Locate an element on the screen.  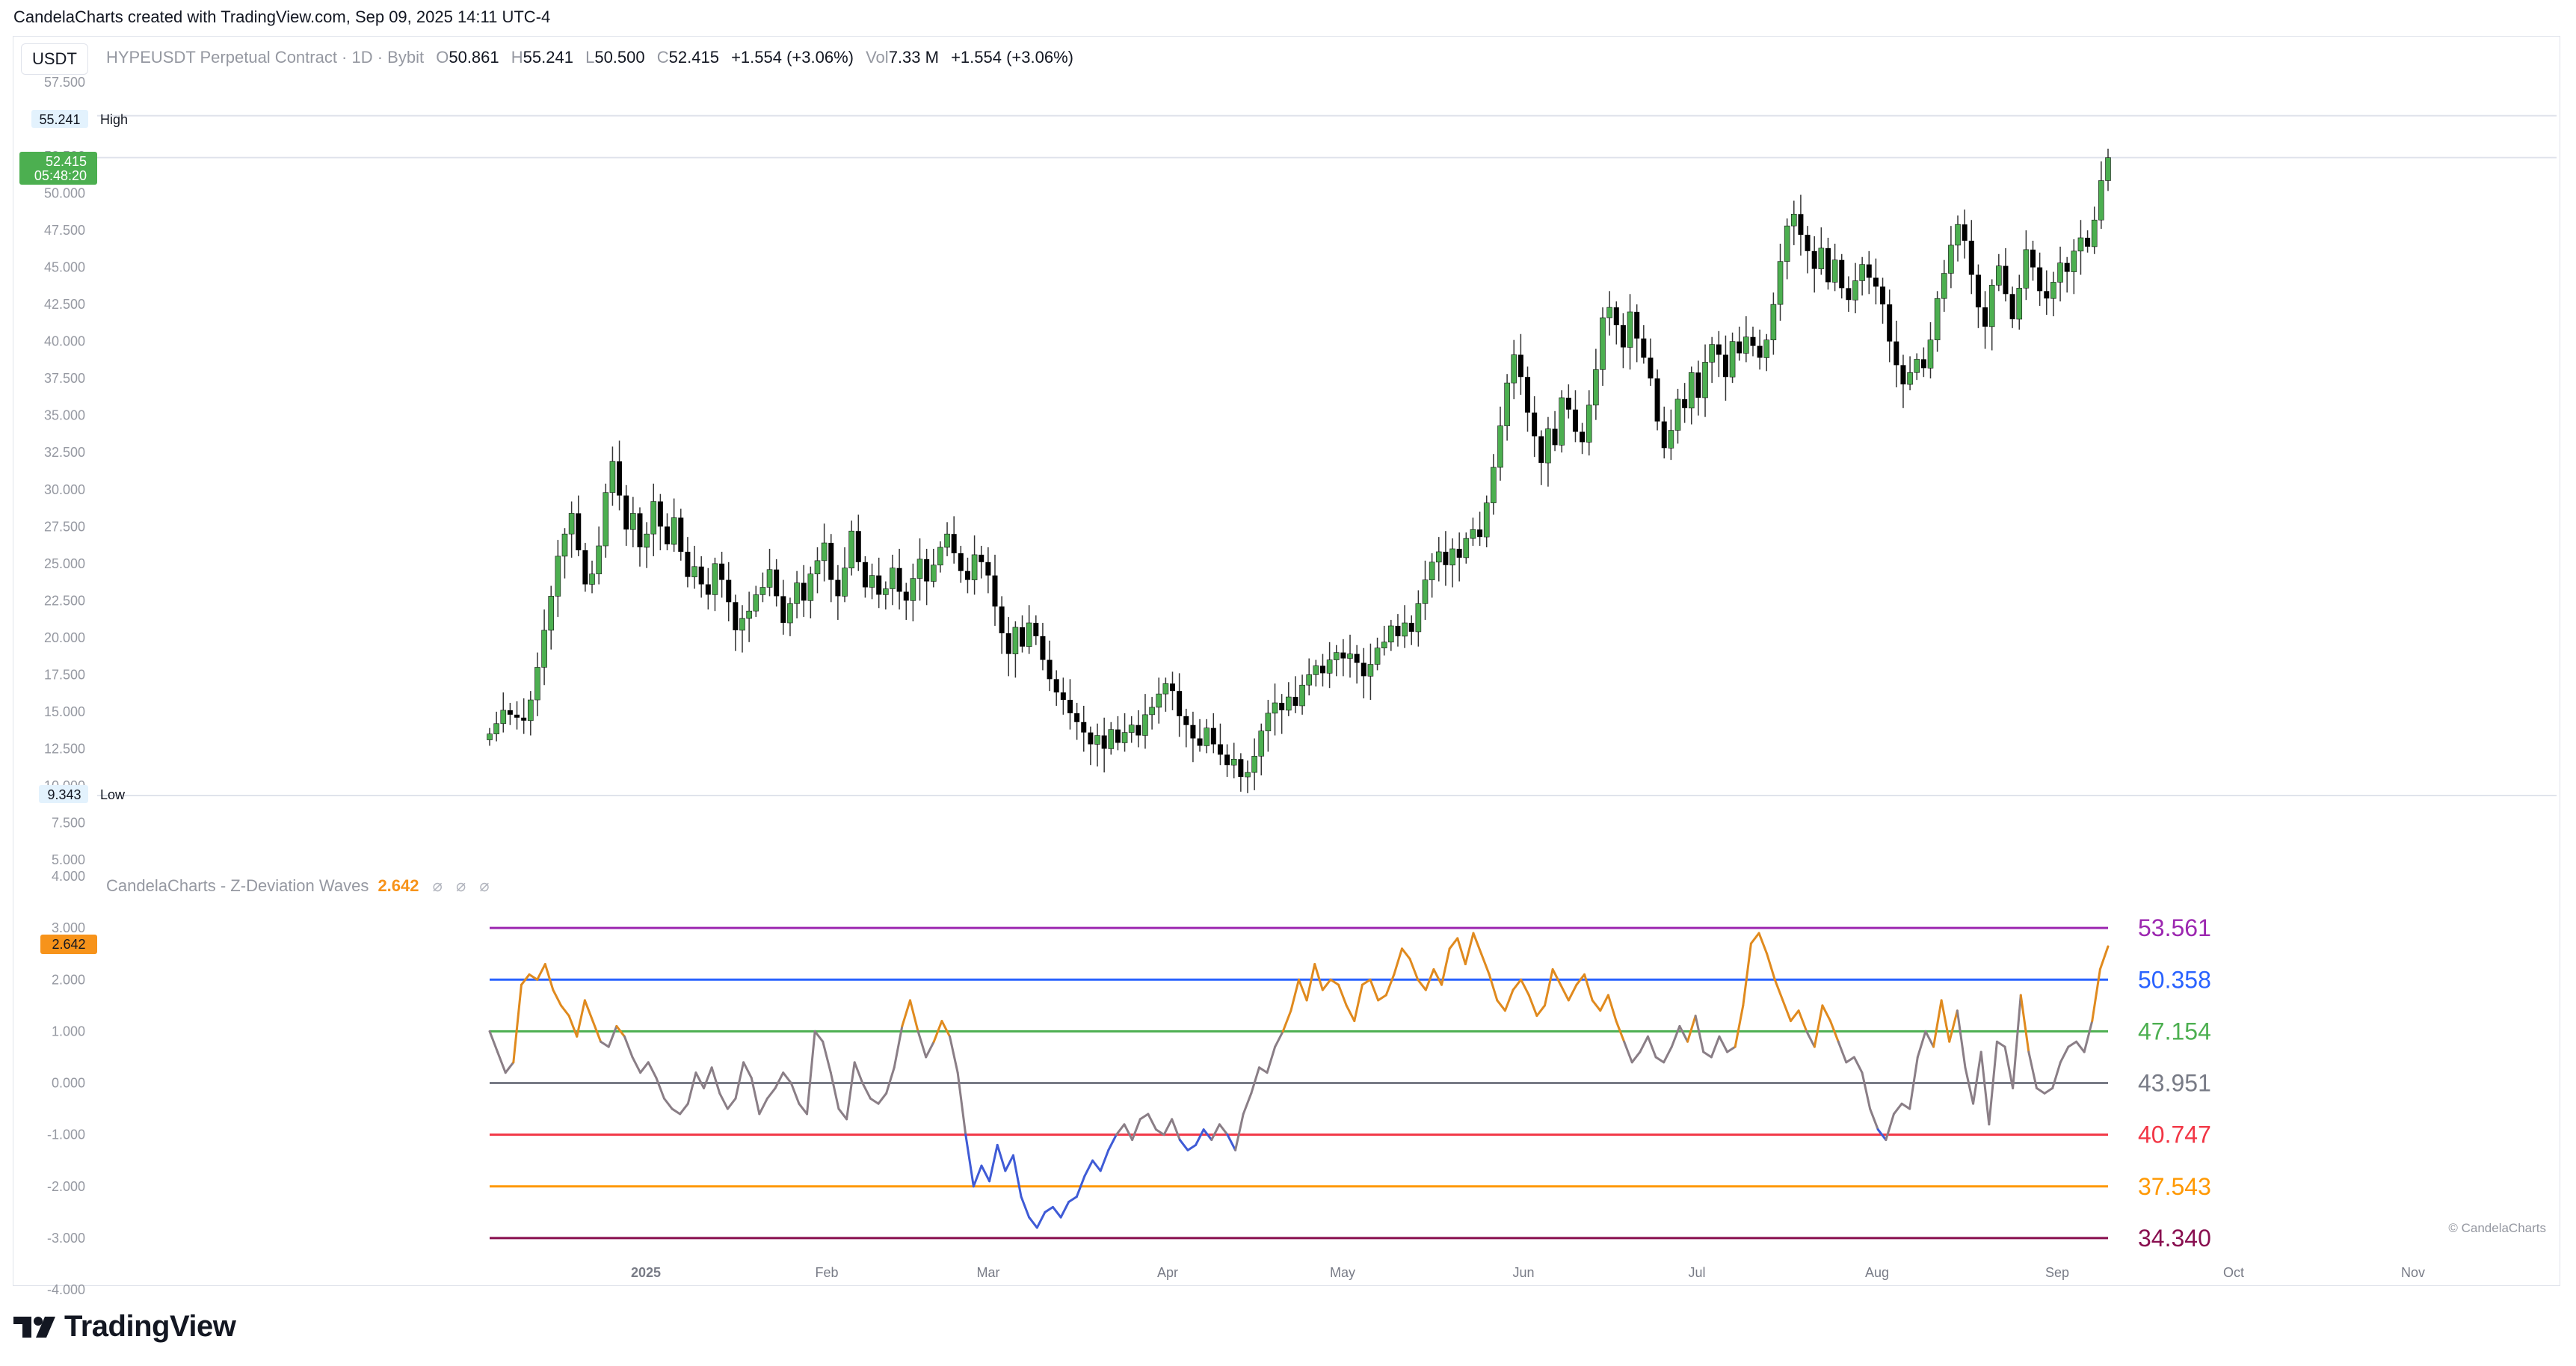
last-price-countdown: 05:48:20 is located at coordinates (60, 175).